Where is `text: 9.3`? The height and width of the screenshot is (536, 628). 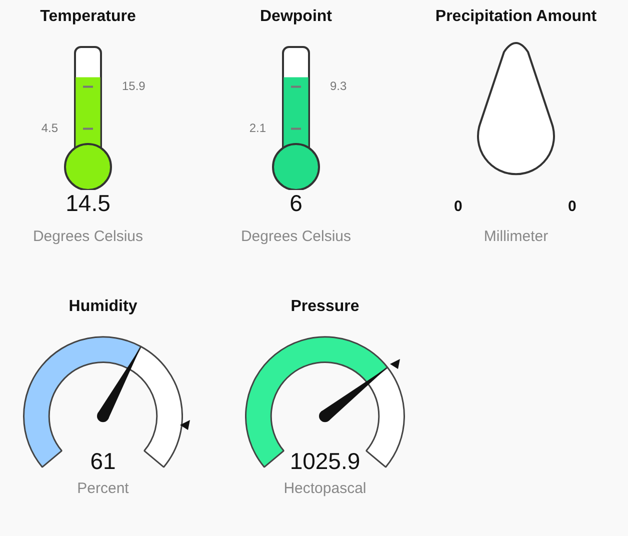
text: 9.3 is located at coordinates (339, 86).